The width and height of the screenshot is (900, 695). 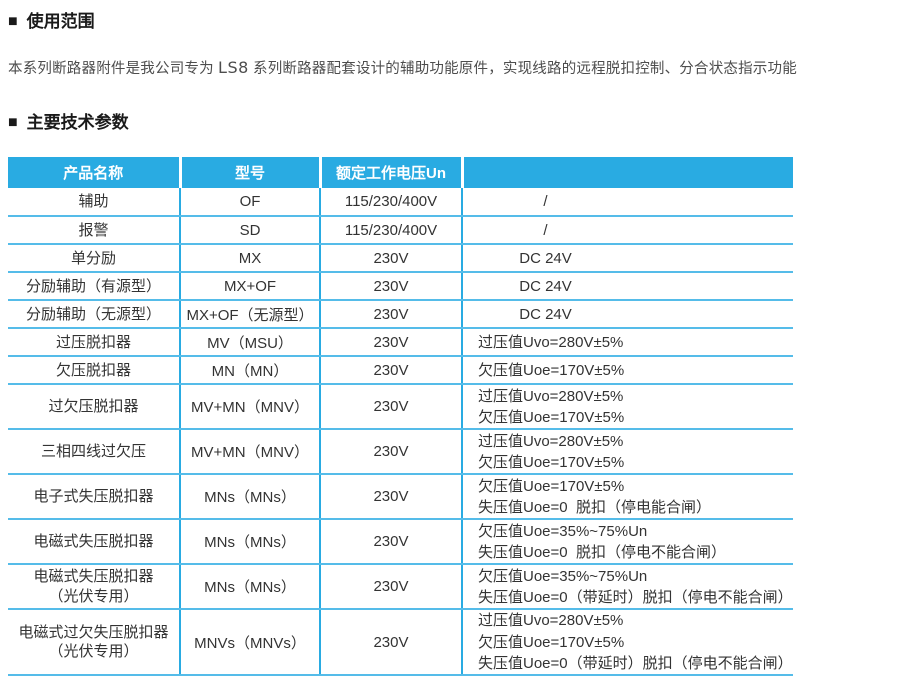 I want to click on spec-cell: 欠压值Uoe=35%~75%Un 失压值Uoe=0（带延时）脱扣（停电不能合闸）, so click(x=627, y=587).